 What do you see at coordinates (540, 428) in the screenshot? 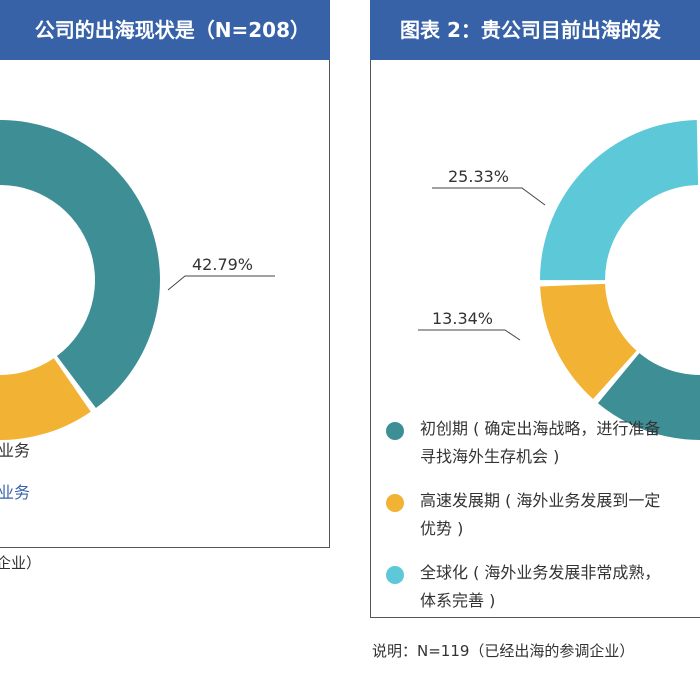
I see `legend-label-startup-line1: 初创期 ( 确定出海战略，进行准备` at bounding box center [540, 428].